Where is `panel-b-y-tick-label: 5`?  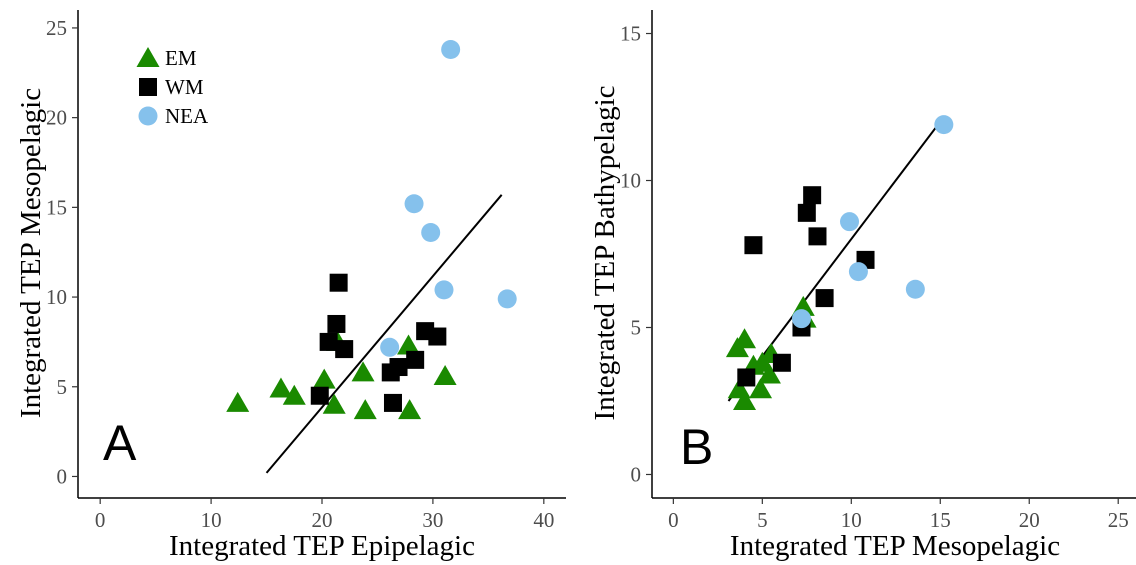
panel-b-y-tick-label: 5 is located at coordinates (636, 327).